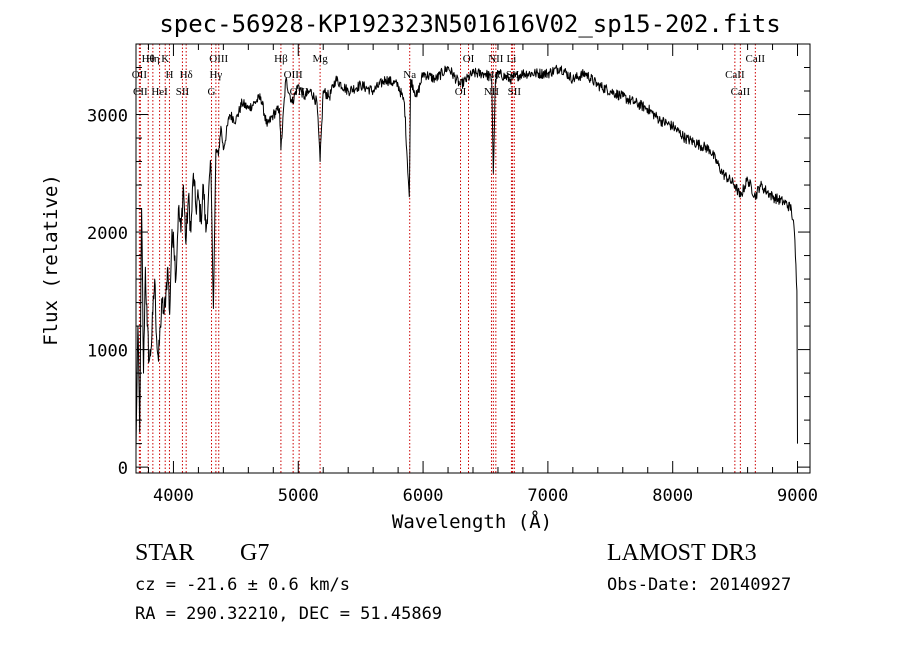 The image size is (900, 649). Describe the element at coordinates (254, 553) in the screenshot. I see `subclass-label: G7` at that location.